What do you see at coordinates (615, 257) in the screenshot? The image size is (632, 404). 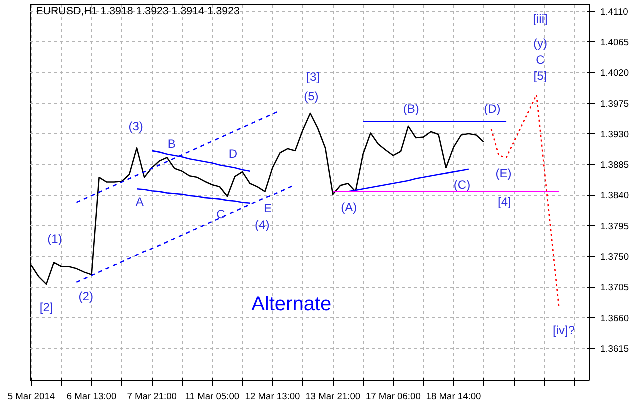 I see `y-tick-label: 1.3750` at bounding box center [615, 257].